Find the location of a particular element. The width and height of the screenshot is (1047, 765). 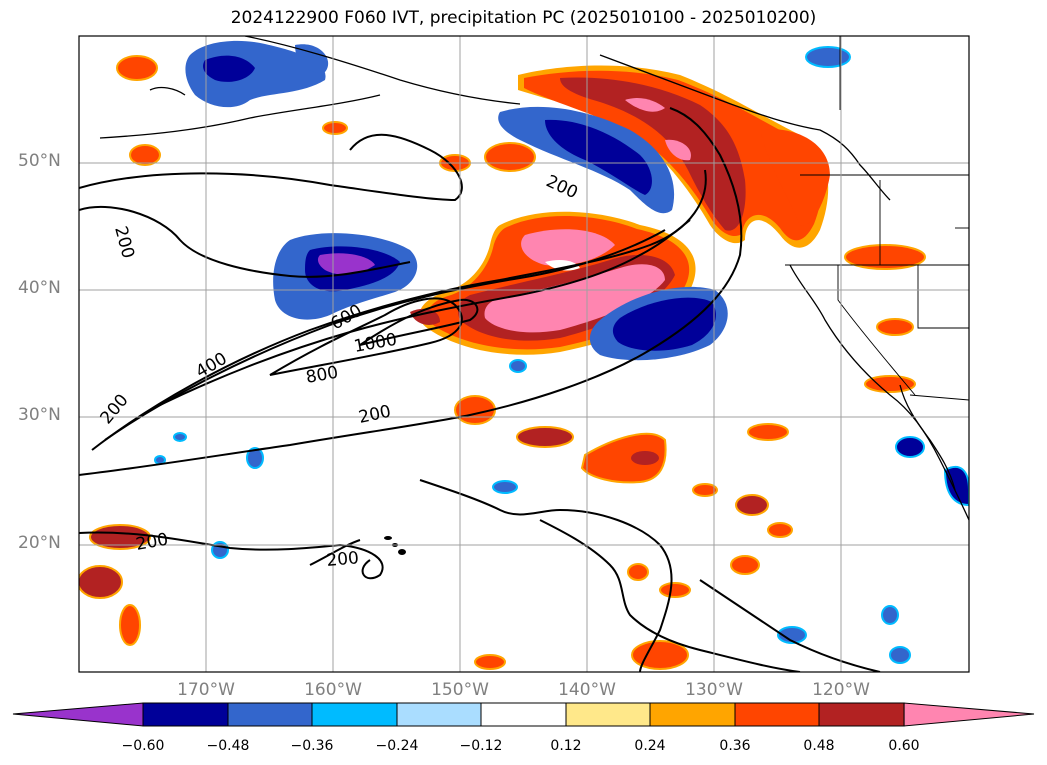

colorbar-tick-label: 0.60 is located at coordinates (904, 746).